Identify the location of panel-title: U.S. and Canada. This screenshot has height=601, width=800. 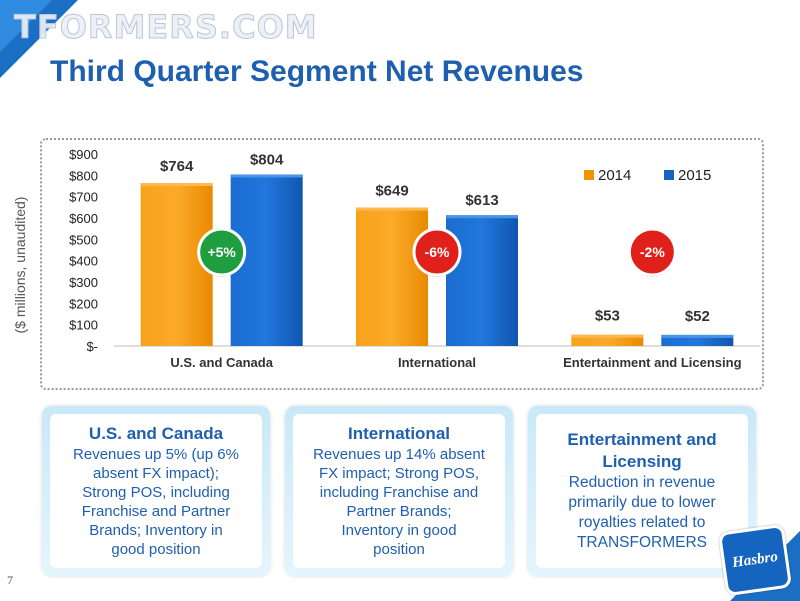
(156, 433).